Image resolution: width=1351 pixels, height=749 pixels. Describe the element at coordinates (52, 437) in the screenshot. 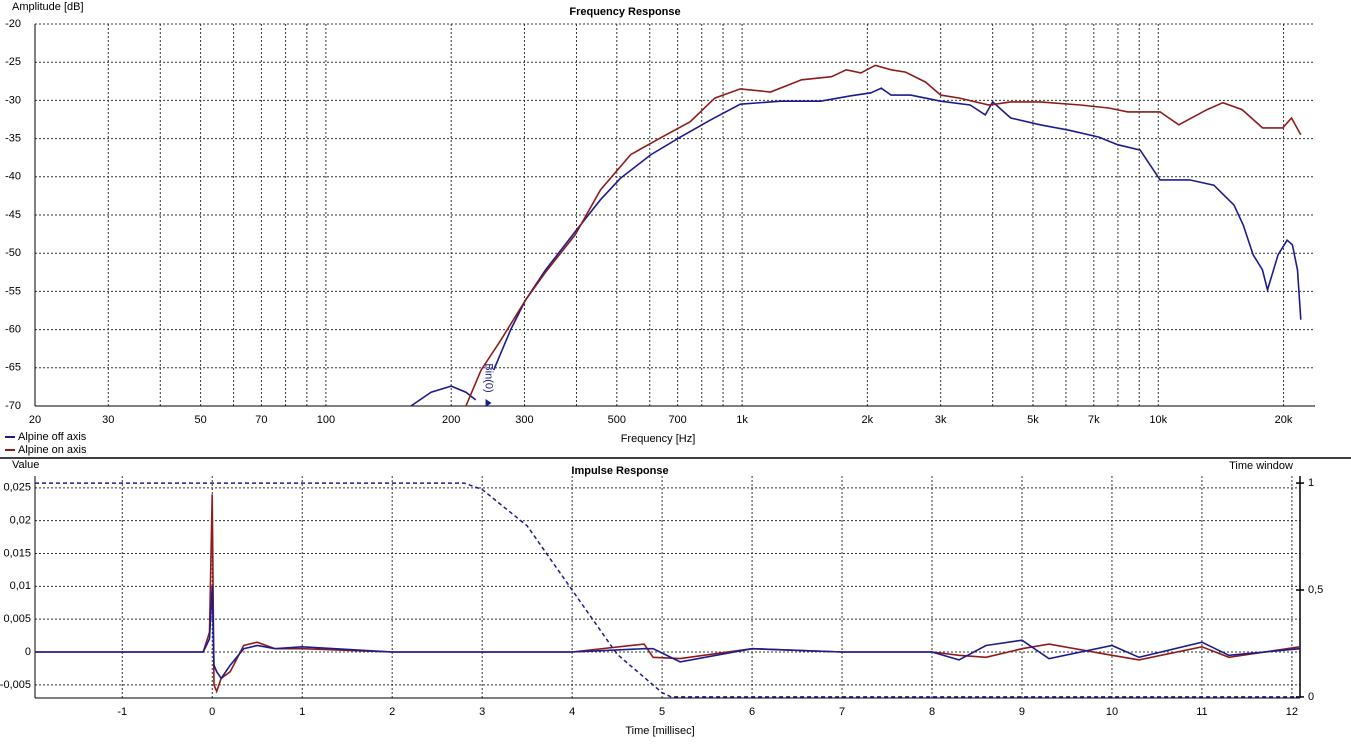

I see `legend-label: Alpine off axis` at that location.